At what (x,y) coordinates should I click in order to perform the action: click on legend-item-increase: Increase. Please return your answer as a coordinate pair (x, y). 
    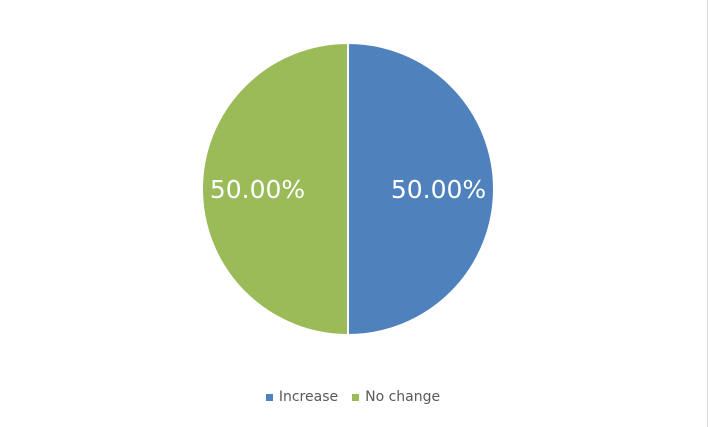
    Looking at the image, I should click on (302, 397).